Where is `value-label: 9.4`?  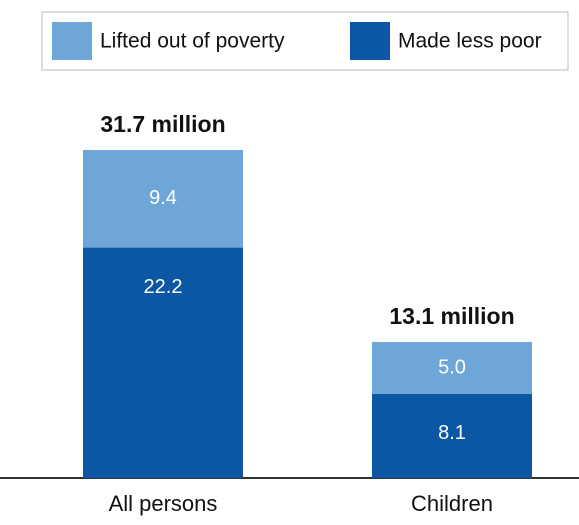
value-label: 9.4 is located at coordinates (163, 198).